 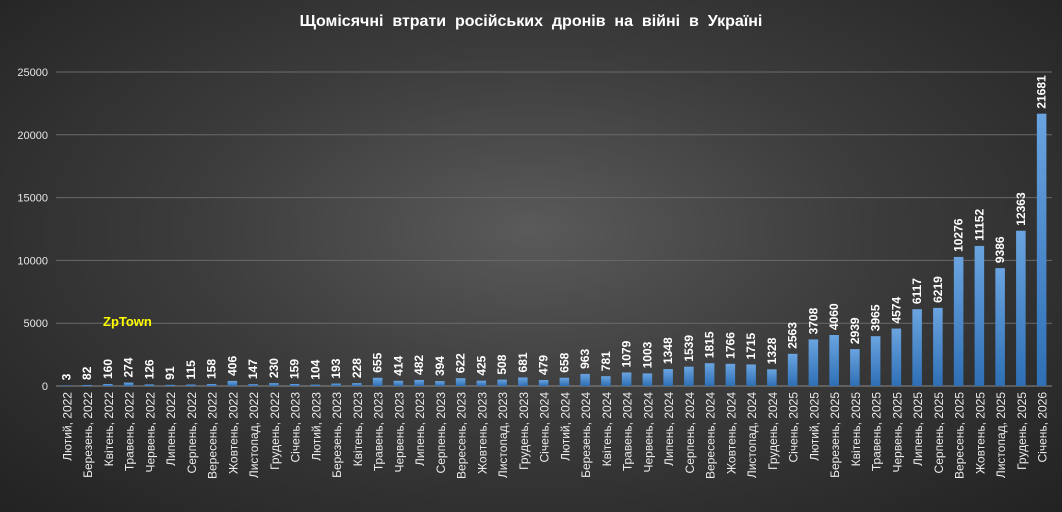 What do you see at coordinates (67, 426) in the screenshot?
I see `x-tick-label: Лютий, 2022` at bounding box center [67, 426].